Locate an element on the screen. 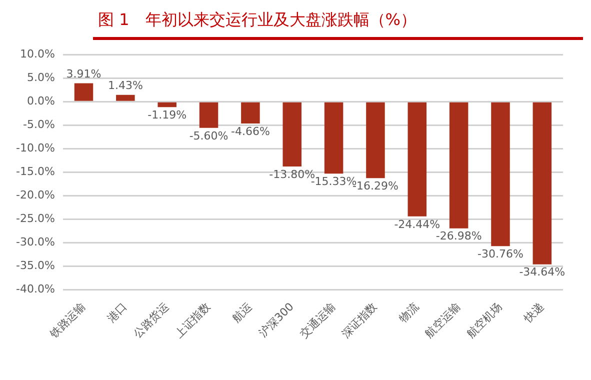 The width and height of the screenshot is (591, 380). y-tick-label: -25.0% is located at coordinates (35, 218).